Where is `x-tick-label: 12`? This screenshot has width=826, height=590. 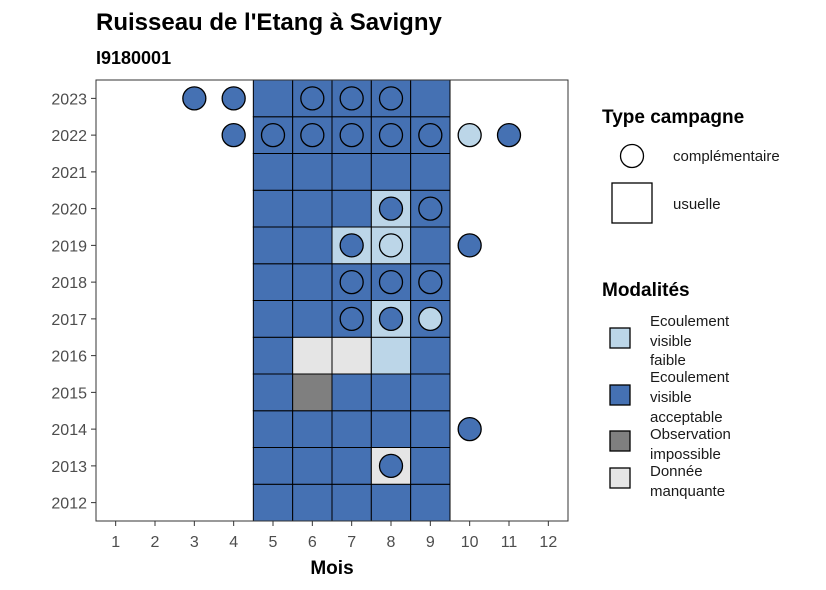
x-tick-label: 12 is located at coordinates (548, 542).